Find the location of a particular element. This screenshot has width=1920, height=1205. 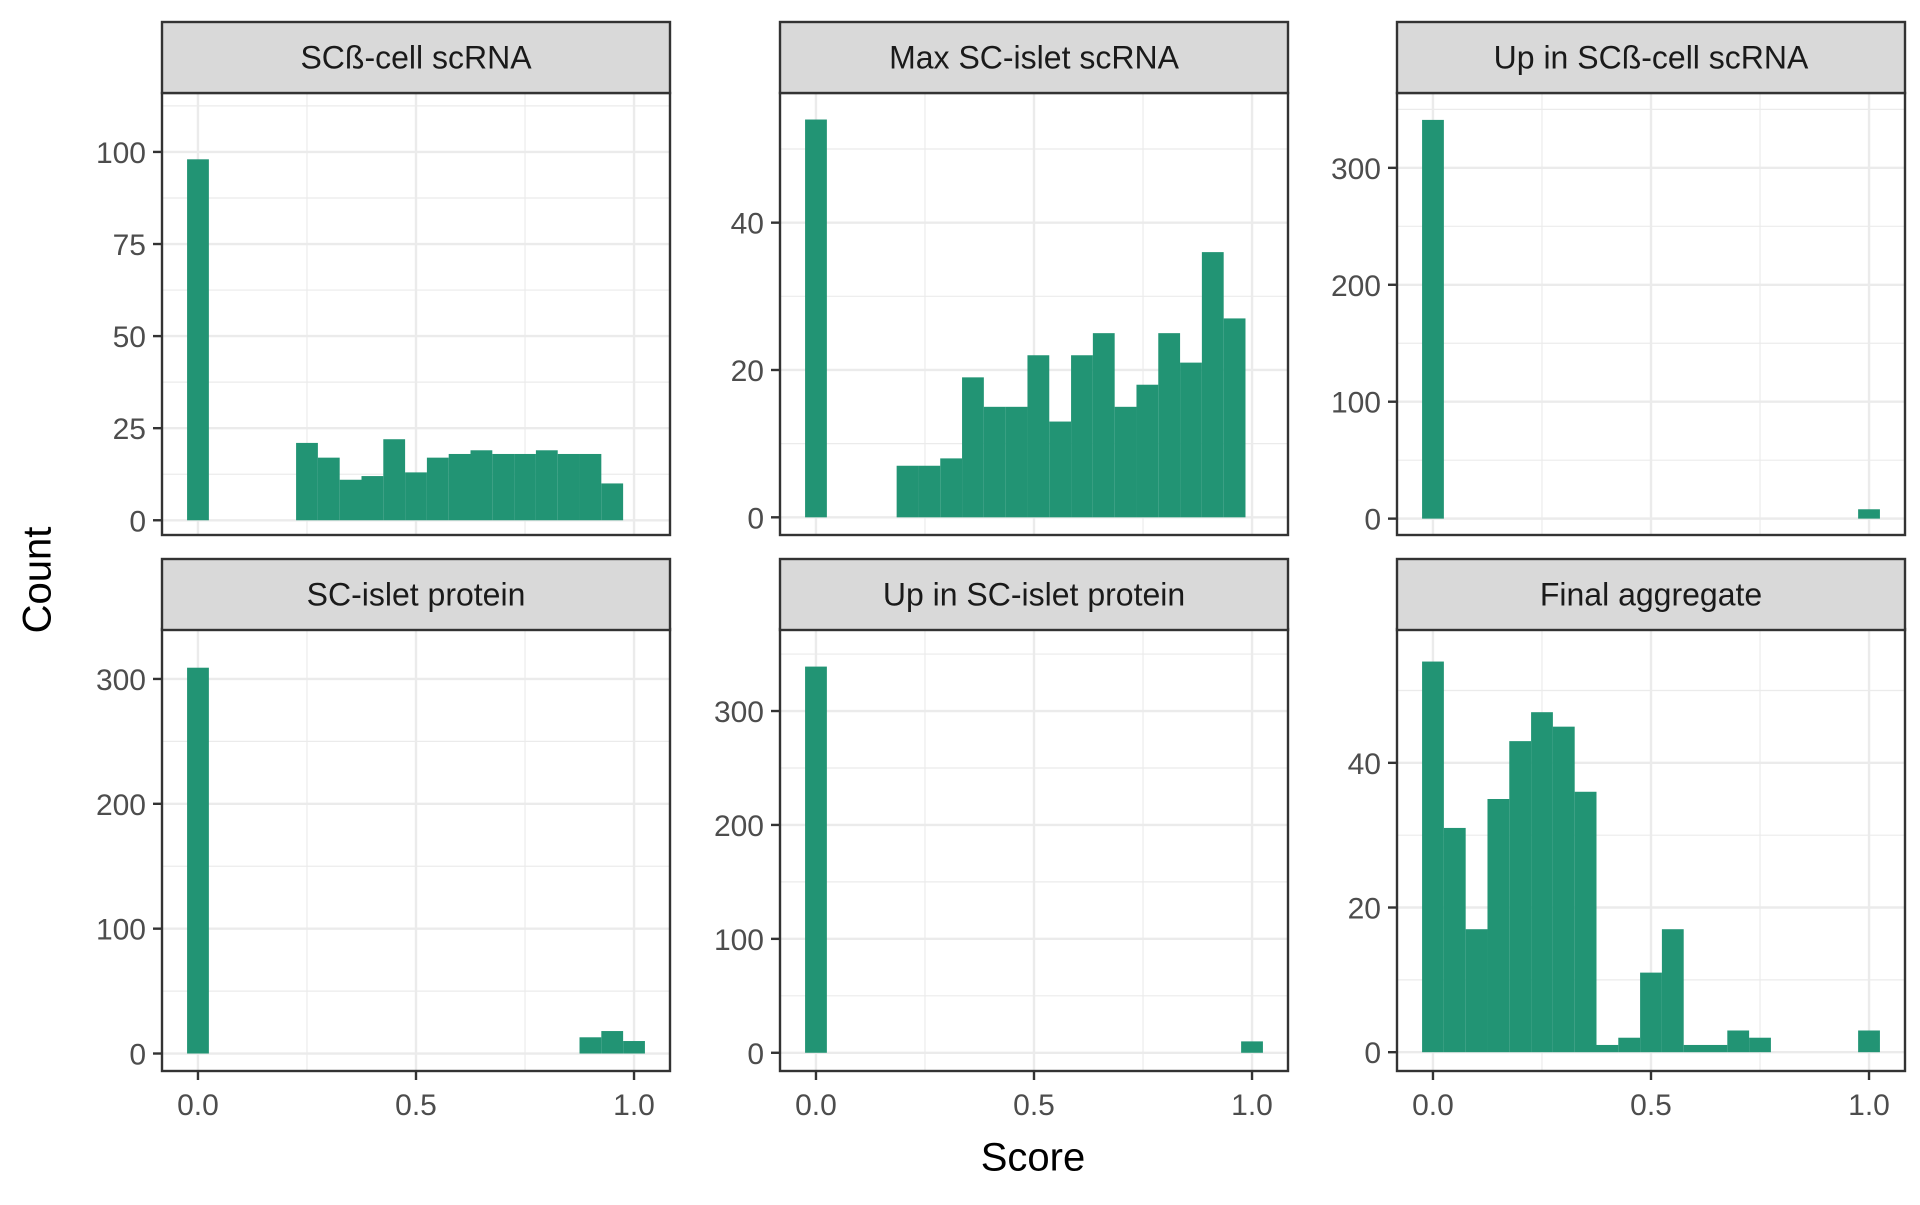

facet-strip-label: Final aggregate is located at coordinates (1651, 595).